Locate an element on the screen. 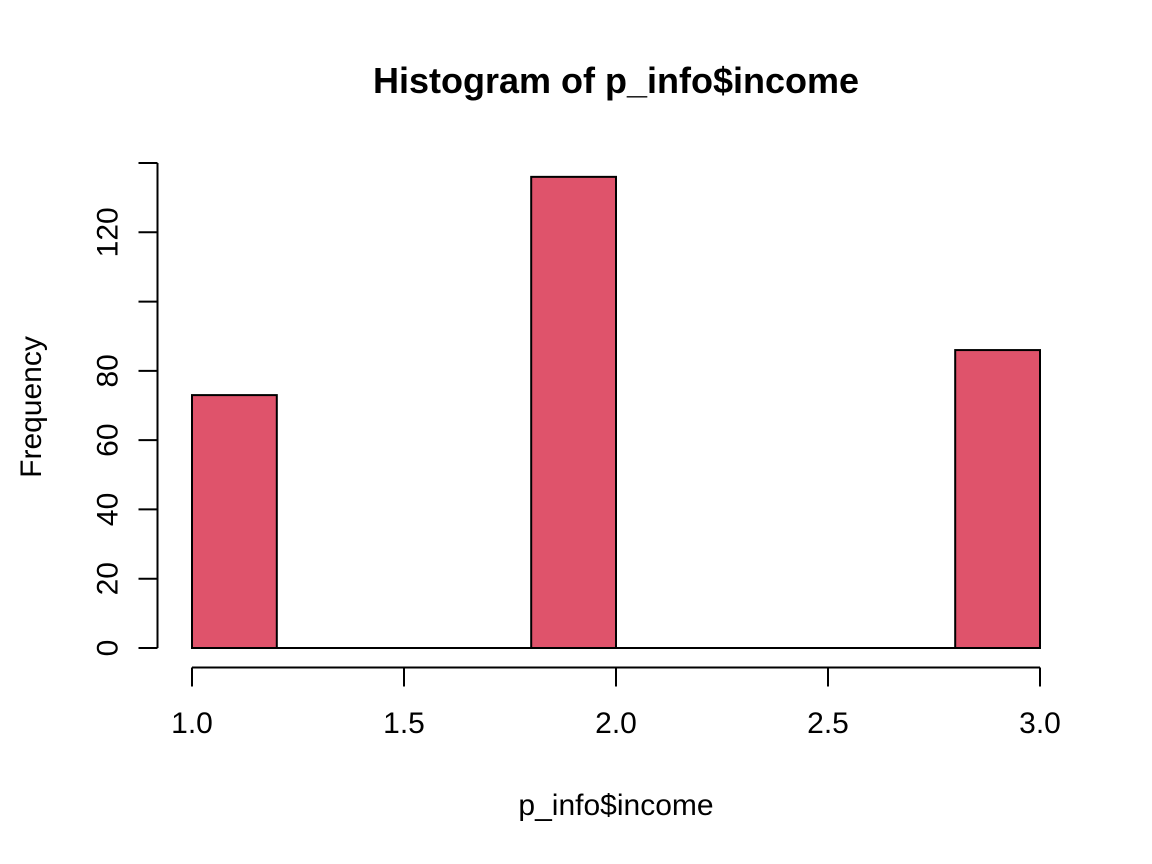 This screenshot has width=1152, height=864. y-tick-label: 80 is located at coordinates (108, 370).